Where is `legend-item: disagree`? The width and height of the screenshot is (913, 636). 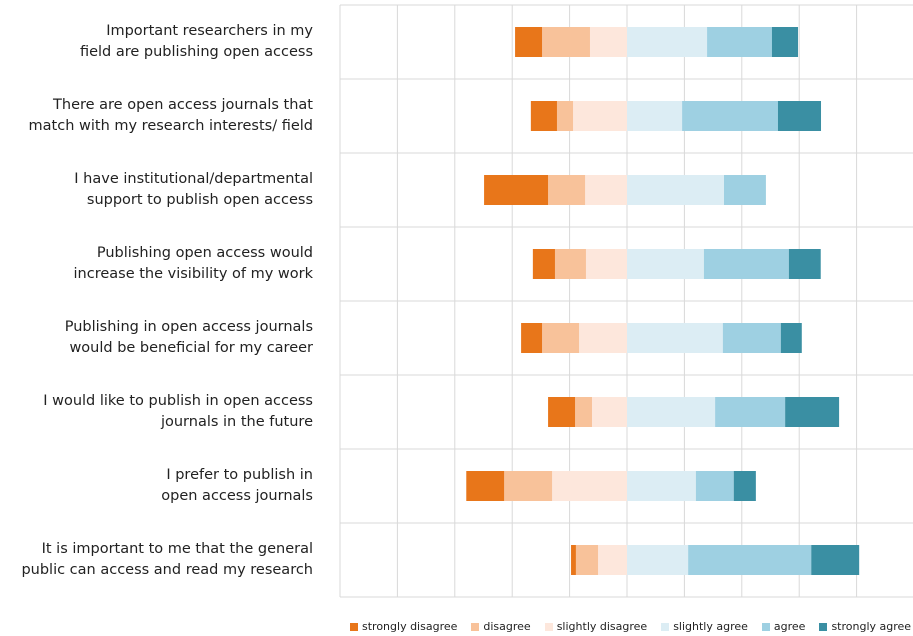
legend-item: disagree is located at coordinates (501, 626).